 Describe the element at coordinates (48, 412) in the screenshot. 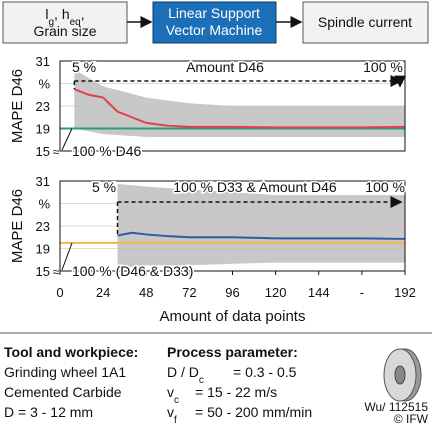

I see `tool-line: D = 3 - 12 mm` at that location.